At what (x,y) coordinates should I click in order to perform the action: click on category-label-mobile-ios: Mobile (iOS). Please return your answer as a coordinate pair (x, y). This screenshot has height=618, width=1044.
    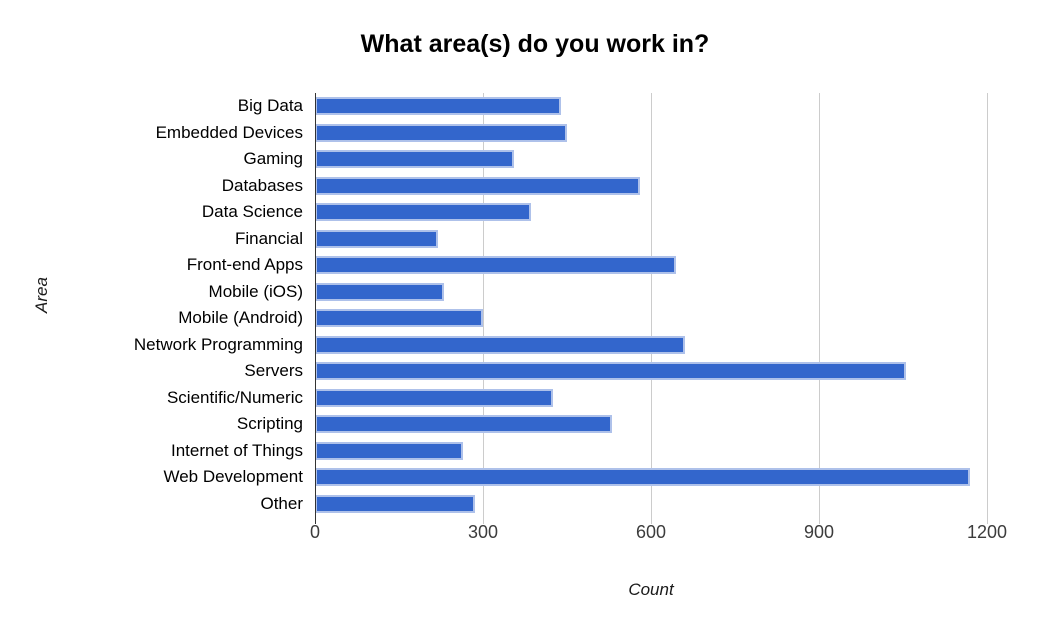
    Looking at the image, I should click on (255, 291).